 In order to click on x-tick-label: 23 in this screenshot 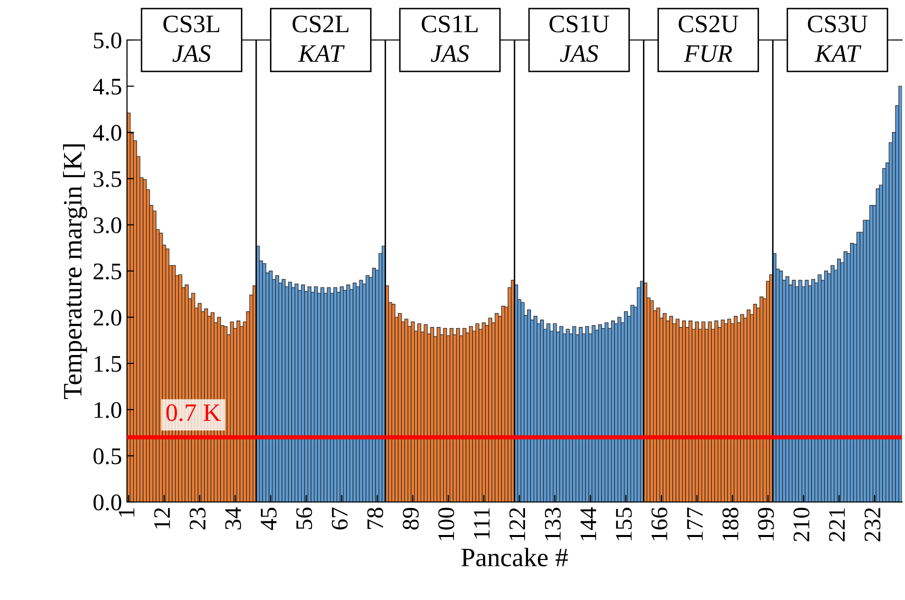, I will do `click(198, 519)`.